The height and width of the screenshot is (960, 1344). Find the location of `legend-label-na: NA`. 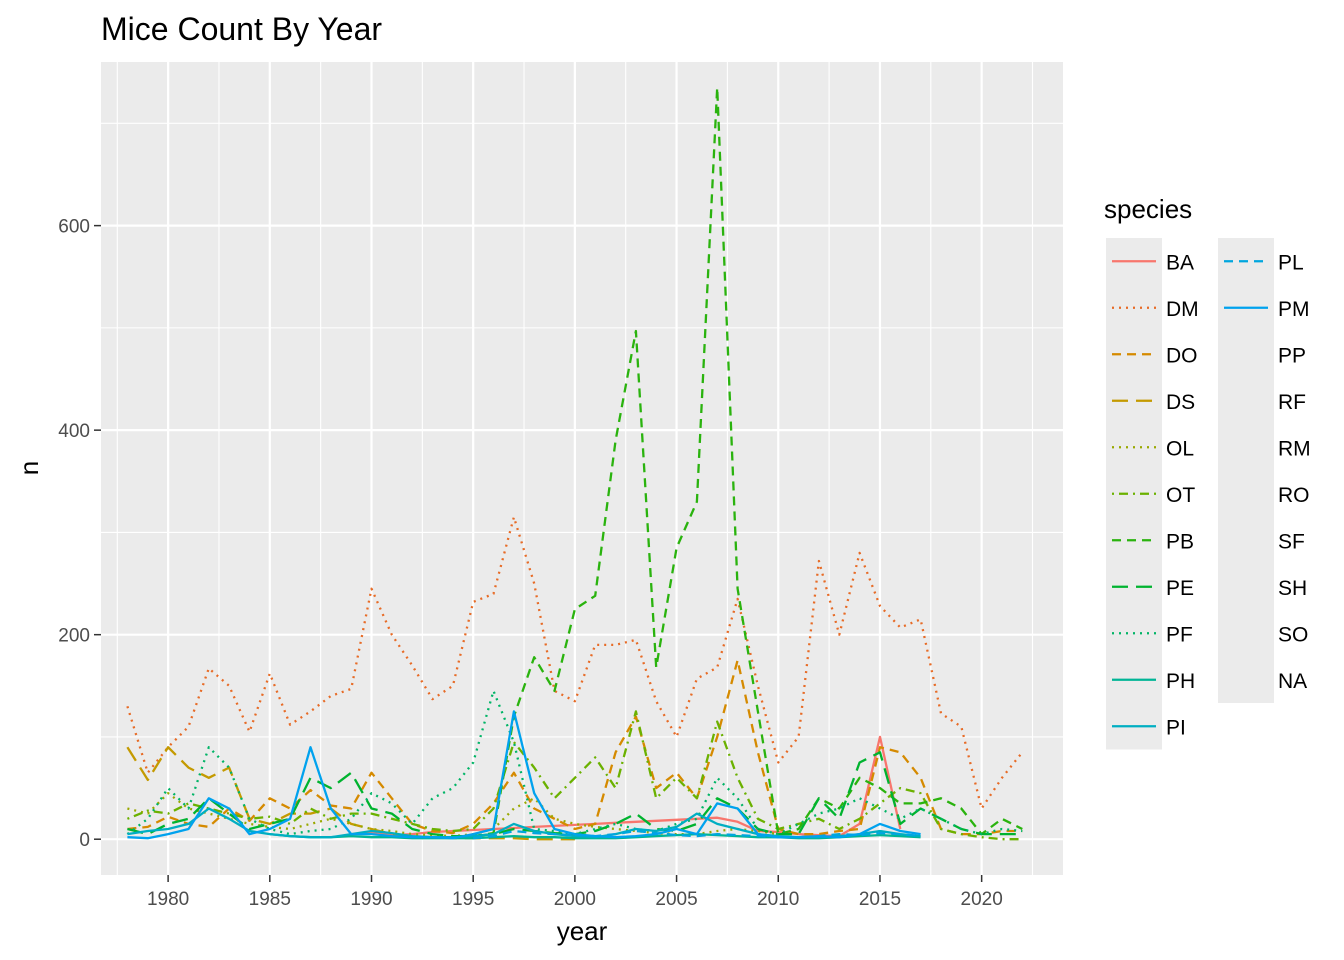

legend-label-na: NA is located at coordinates (1292, 681).